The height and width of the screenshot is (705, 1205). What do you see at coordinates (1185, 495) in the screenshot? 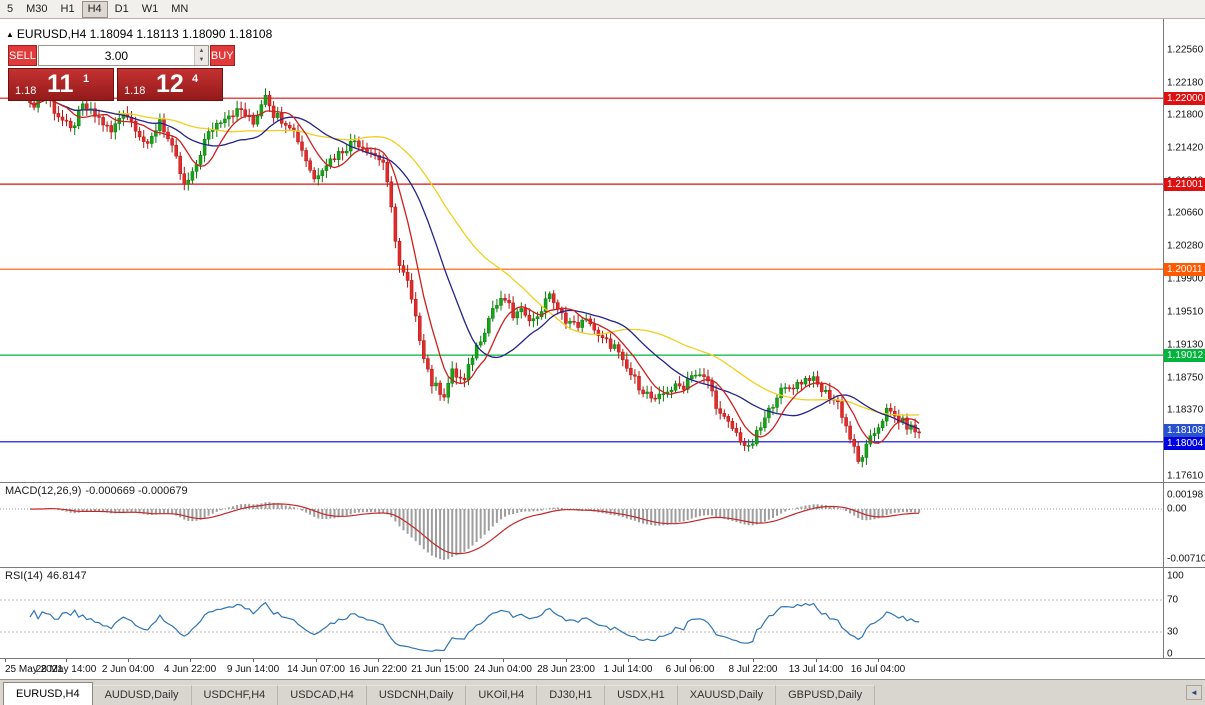
I see `macd-axis-label: 0.00198` at bounding box center [1185, 495].